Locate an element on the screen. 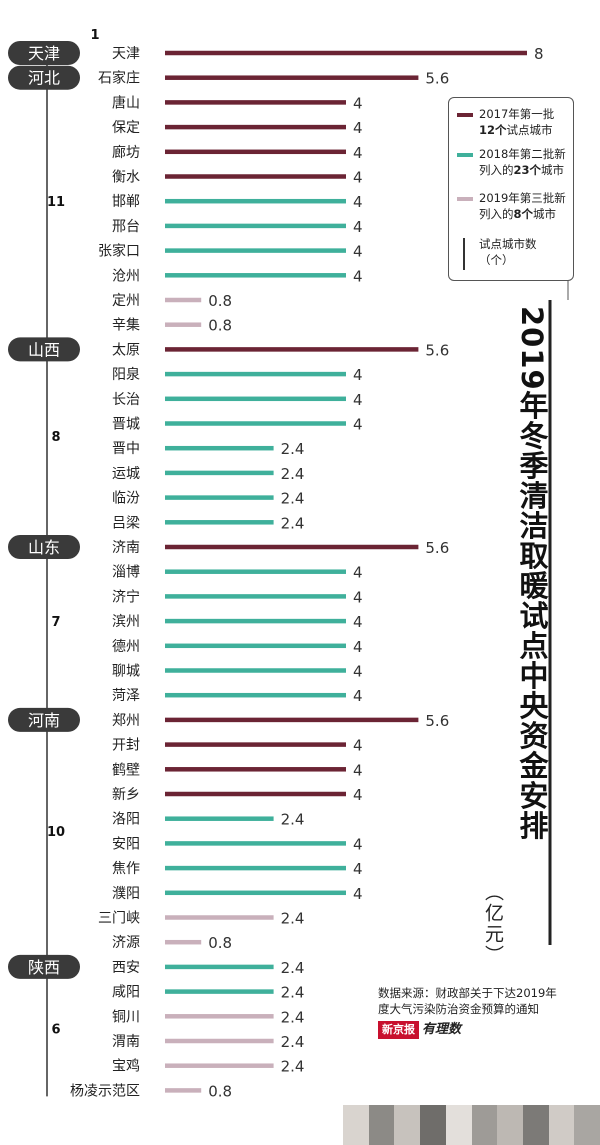 This screenshot has width=600, height=1145. city-label: 太原 is located at coordinates (126, 350).